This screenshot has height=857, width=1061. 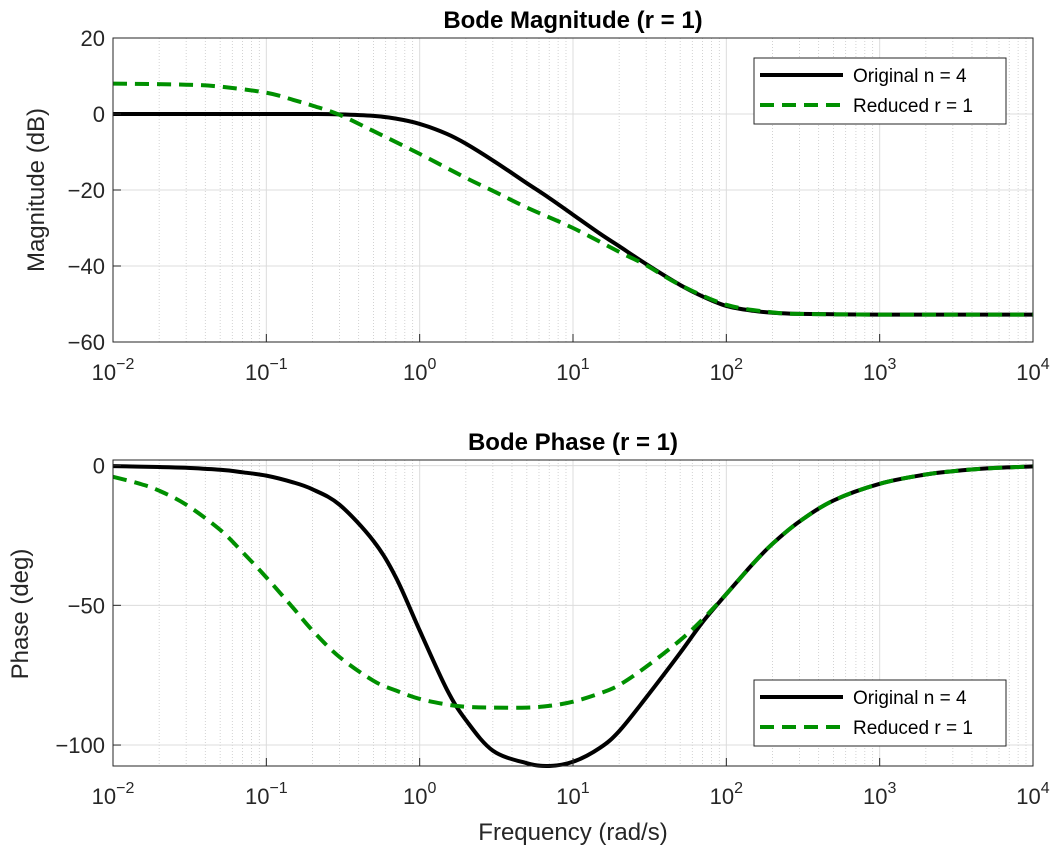 I want to click on magnitude-y-tick-label: −40, so click(x=86, y=266).